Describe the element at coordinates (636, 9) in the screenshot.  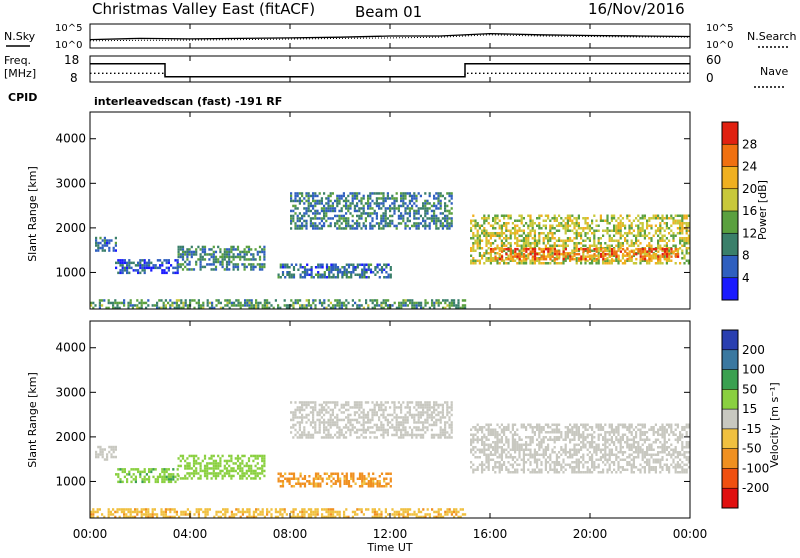
I see `date-title: 16/Nov/2016` at that location.